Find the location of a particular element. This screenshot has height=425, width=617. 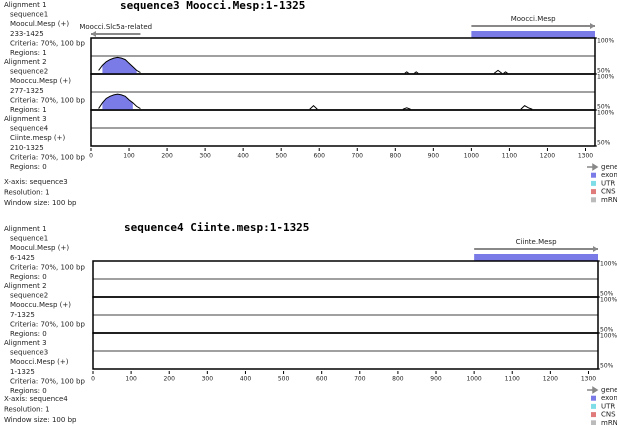

alignment-label: Ciinte.mesp (+) is located at coordinates (38, 138).